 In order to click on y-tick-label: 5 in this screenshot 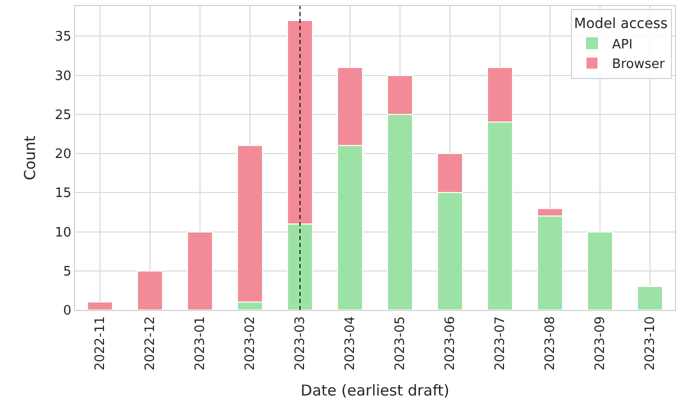, I will do `click(67, 272)`.